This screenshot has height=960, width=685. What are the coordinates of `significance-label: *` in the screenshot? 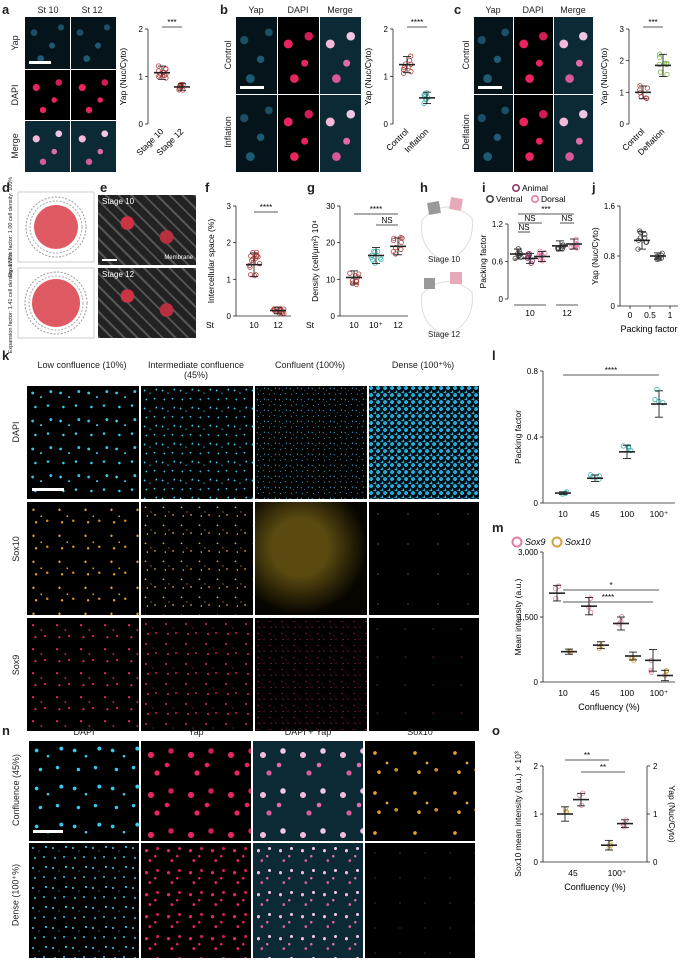 It's located at (610, 585).